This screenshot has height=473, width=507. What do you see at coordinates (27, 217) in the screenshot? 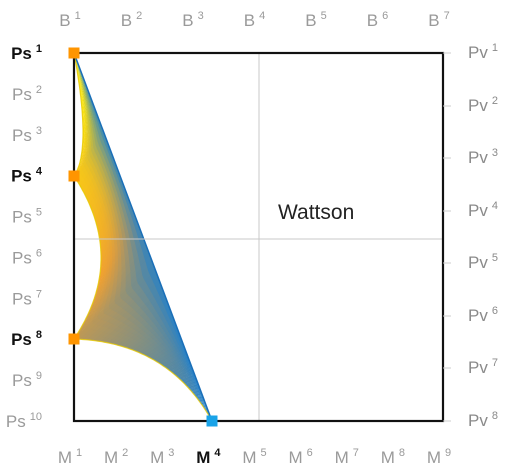
I see `left-label-ps5: Ps 5` at bounding box center [27, 217].